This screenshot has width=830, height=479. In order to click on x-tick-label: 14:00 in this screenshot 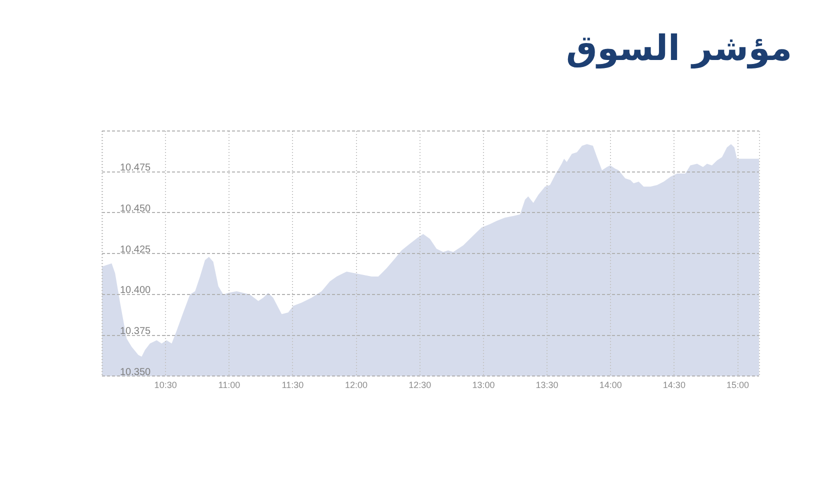, I will do `click(610, 385)`.